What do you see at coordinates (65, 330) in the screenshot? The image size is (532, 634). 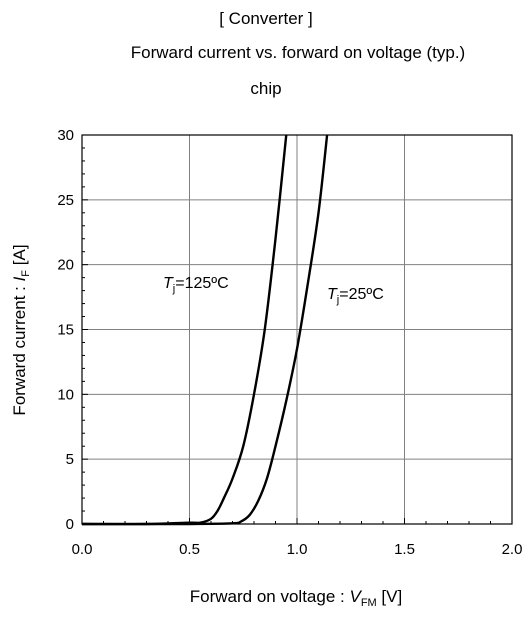 I see `y-tick-label-3: 15` at bounding box center [65, 330].